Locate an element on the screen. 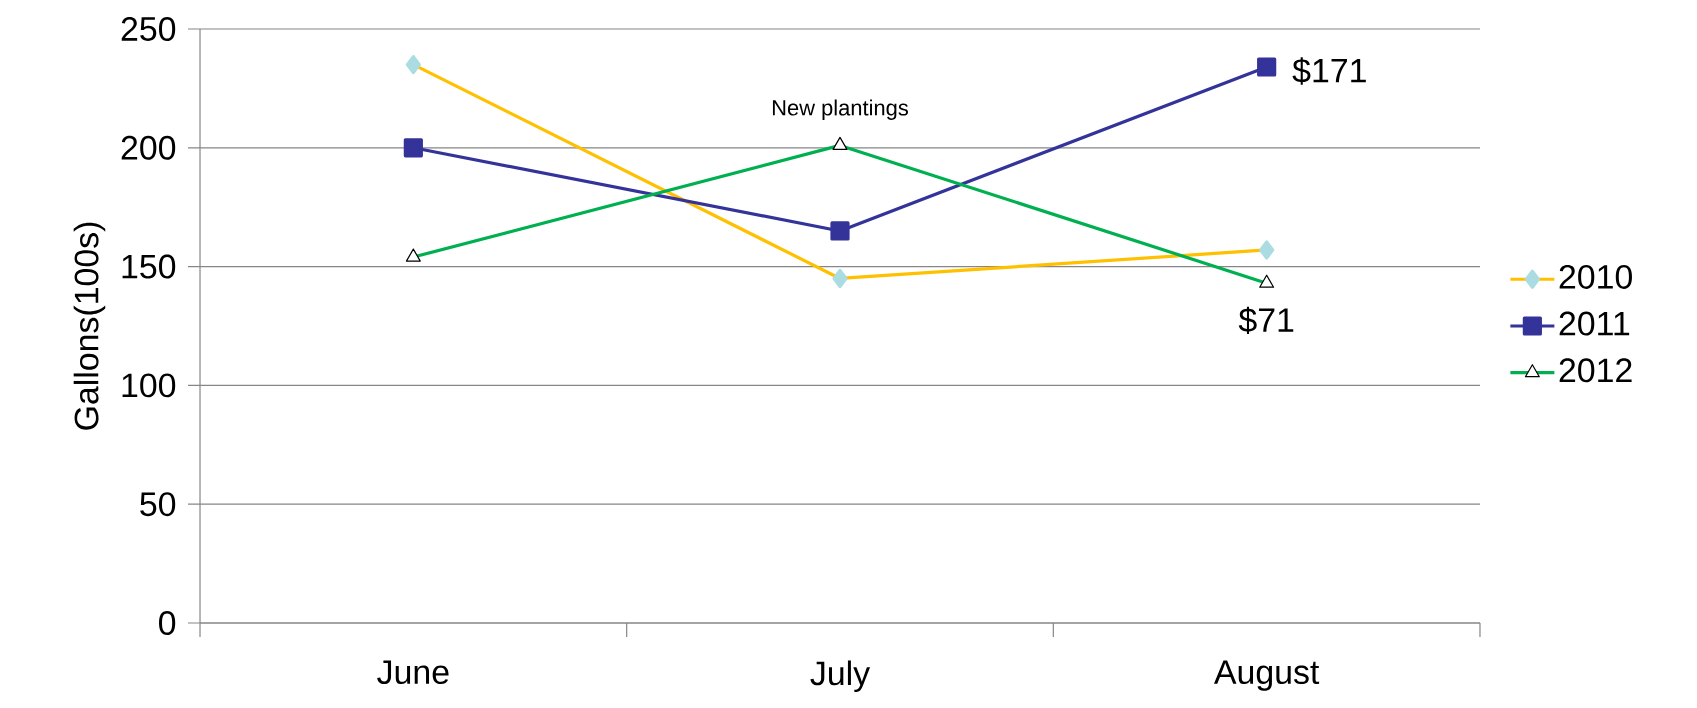  y-tick-label: 250 is located at coordinates (148, 28).